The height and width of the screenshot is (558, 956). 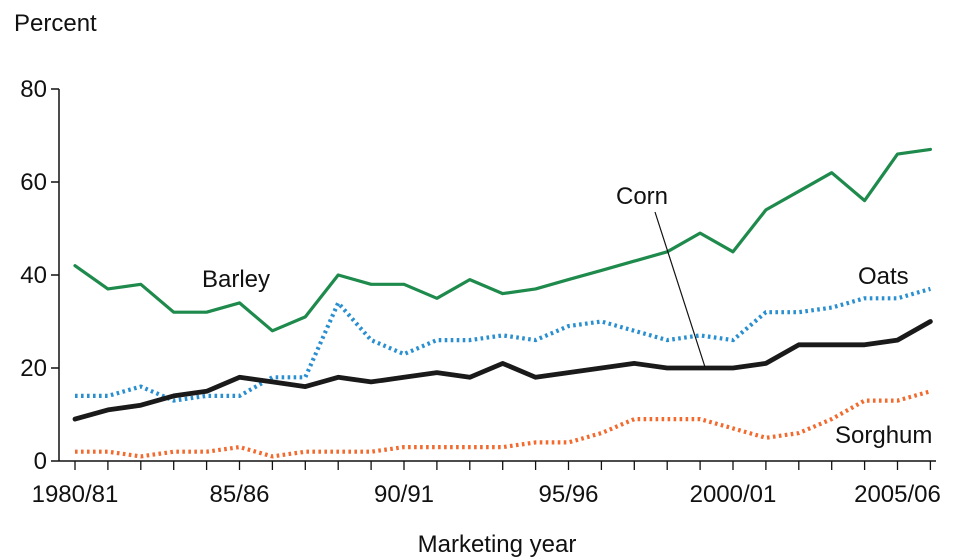 What do you see at coordinates (33, 275) in the screenshot?
I see `y-tick-label: 40` at bounding box center [33, 275].